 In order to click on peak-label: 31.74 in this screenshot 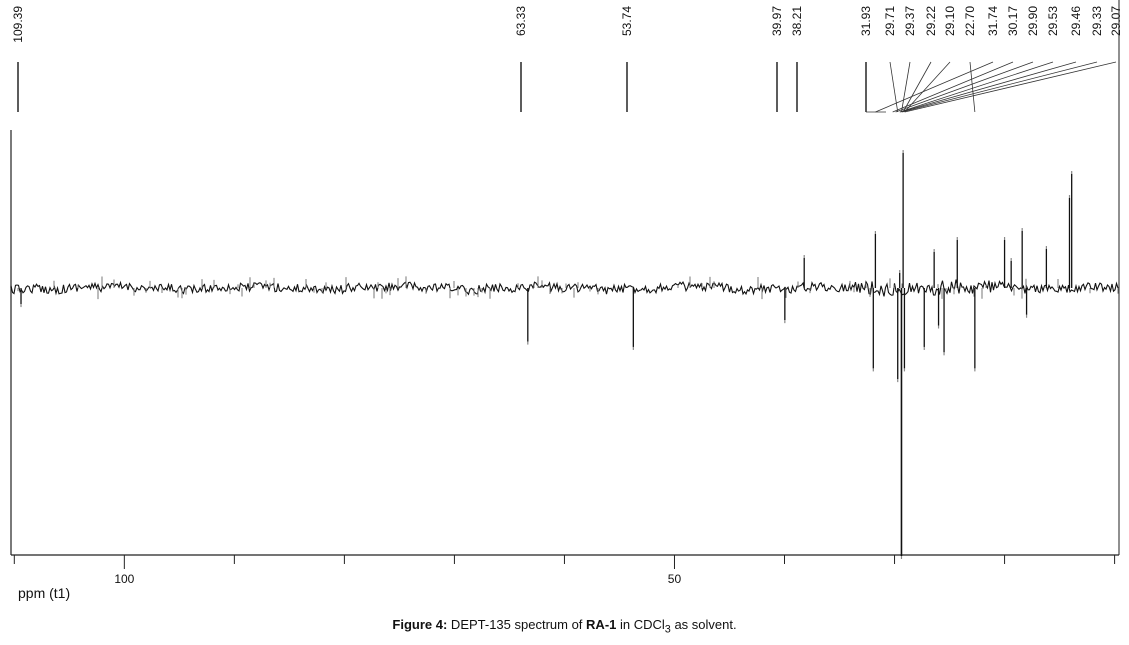, I will do `click(993, 21)`.